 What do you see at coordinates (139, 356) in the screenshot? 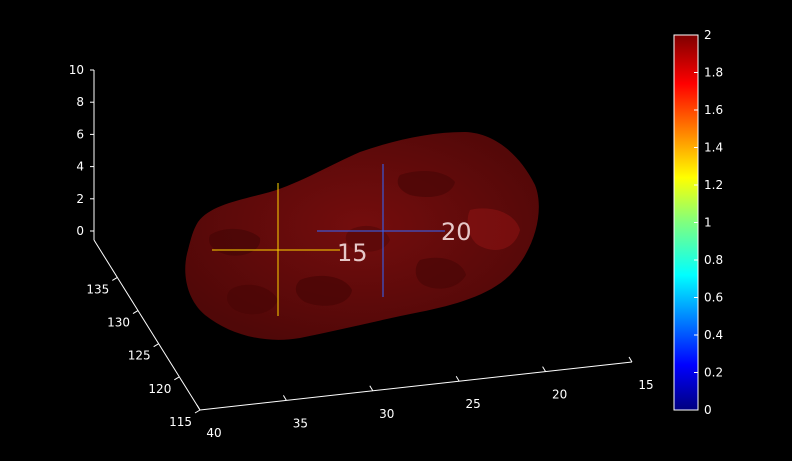
I see `y-tick-label: 125` at bounding box center [139, 356].